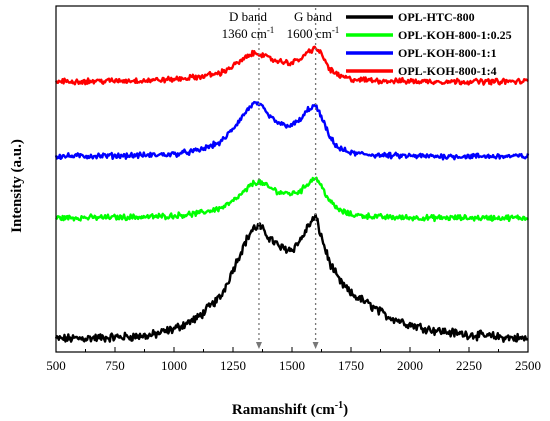 This screenshot has height=421, width=550. What do you see at coordinates (248, 16) in the screenshot?
I see `d-band-label: D band` at bounding box center [248, 16].